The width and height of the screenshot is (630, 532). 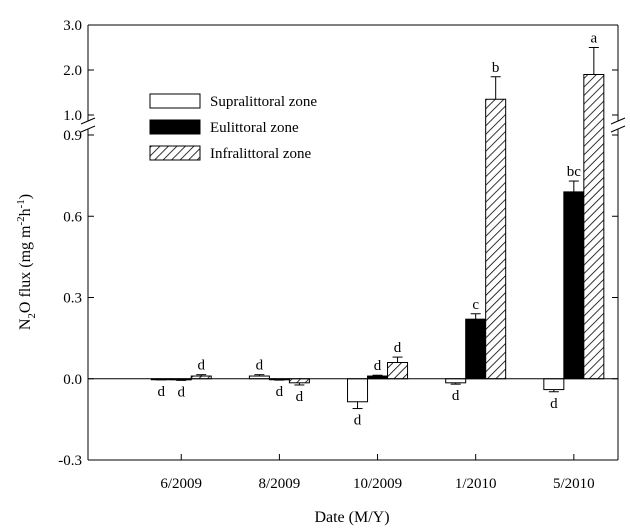 What do you see at coordinates (72, 380) in the screenshot?
I see `y-tick-label: 0.0` at bounding box center [72, 380].